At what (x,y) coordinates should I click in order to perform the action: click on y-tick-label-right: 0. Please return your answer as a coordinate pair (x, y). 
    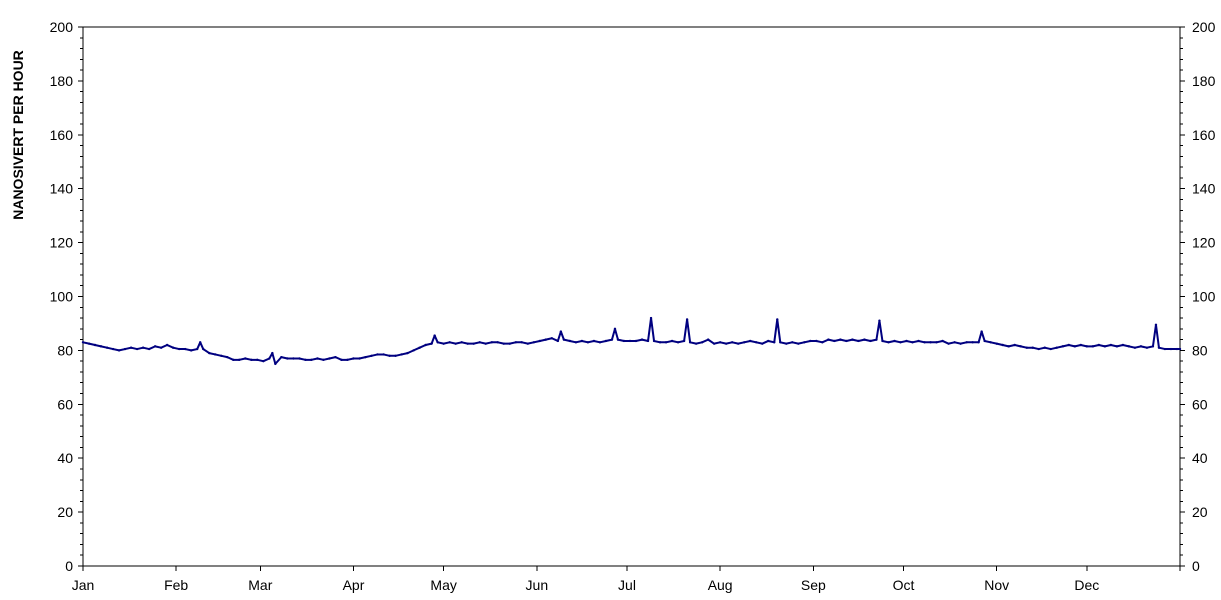
    Looking at the image, I should click on (1196, 566).